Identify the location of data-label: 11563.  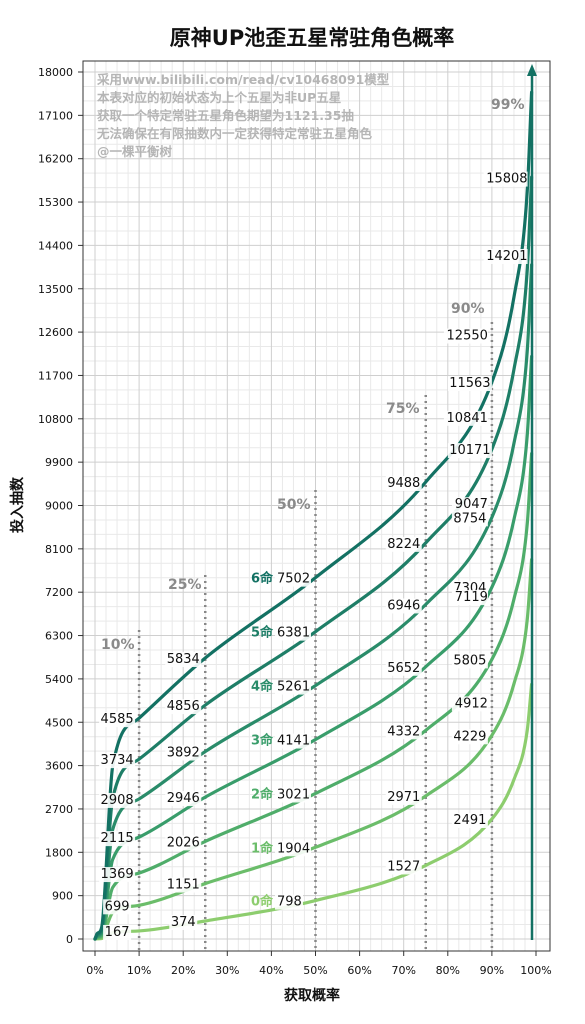
(469, 383).